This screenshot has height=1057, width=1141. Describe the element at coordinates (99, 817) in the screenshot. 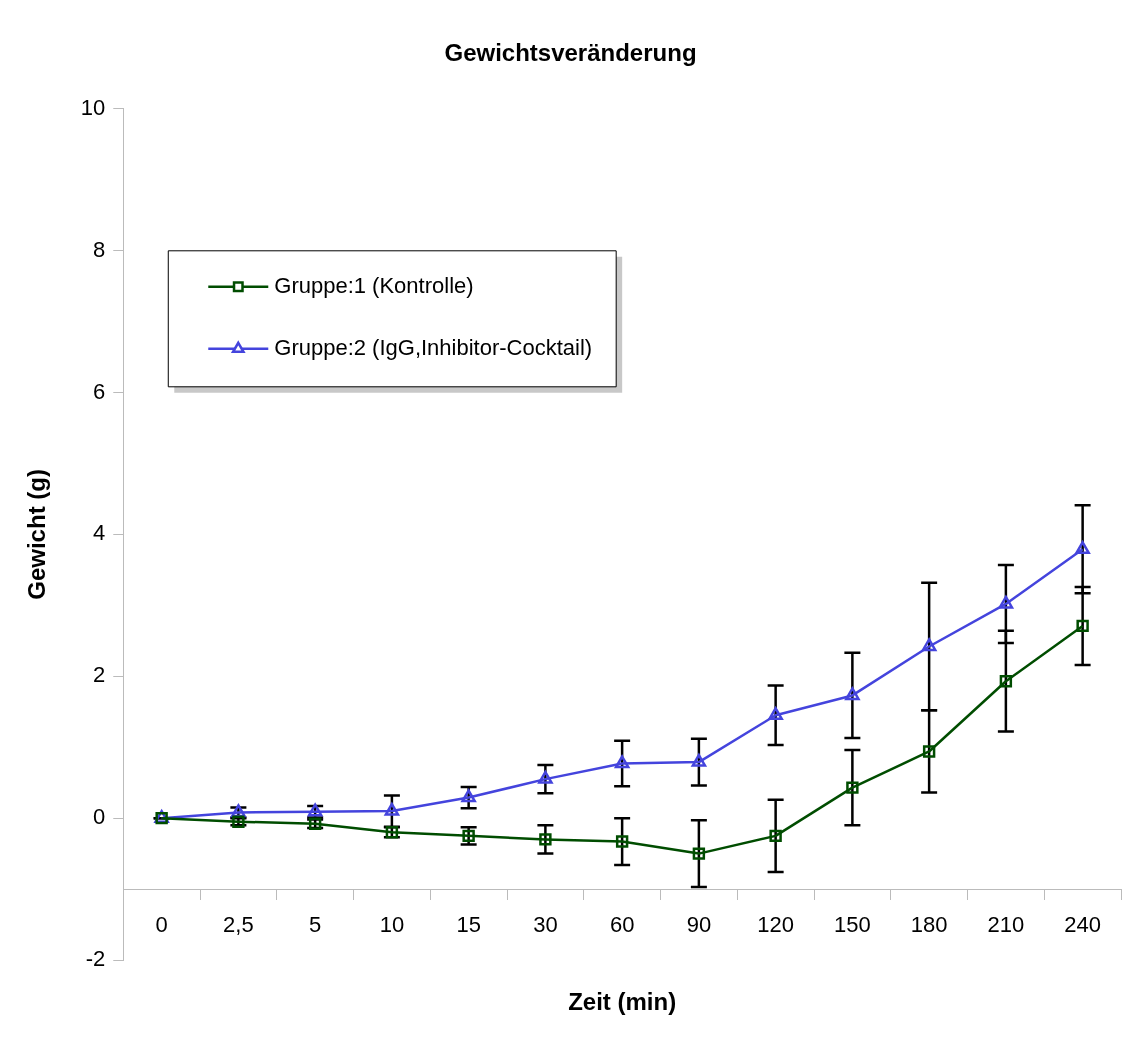

I see `y-tick-label: 0` at that location.